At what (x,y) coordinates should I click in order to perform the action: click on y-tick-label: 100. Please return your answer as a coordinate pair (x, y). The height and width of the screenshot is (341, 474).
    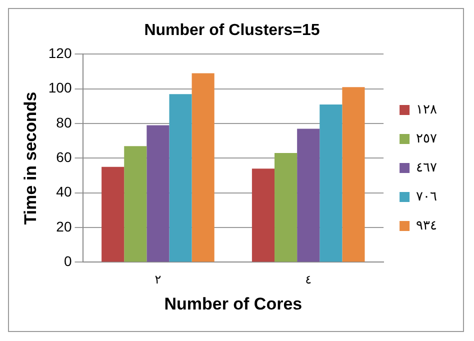
    Looking at the image, I should click on (60, 88).